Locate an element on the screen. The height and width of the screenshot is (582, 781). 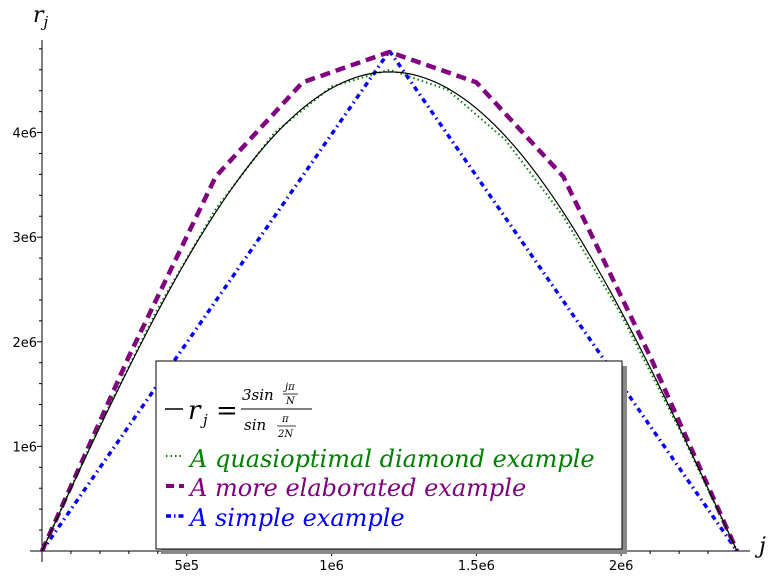
legend-entry-simple: A simple example is located at coordinates (285, 518).